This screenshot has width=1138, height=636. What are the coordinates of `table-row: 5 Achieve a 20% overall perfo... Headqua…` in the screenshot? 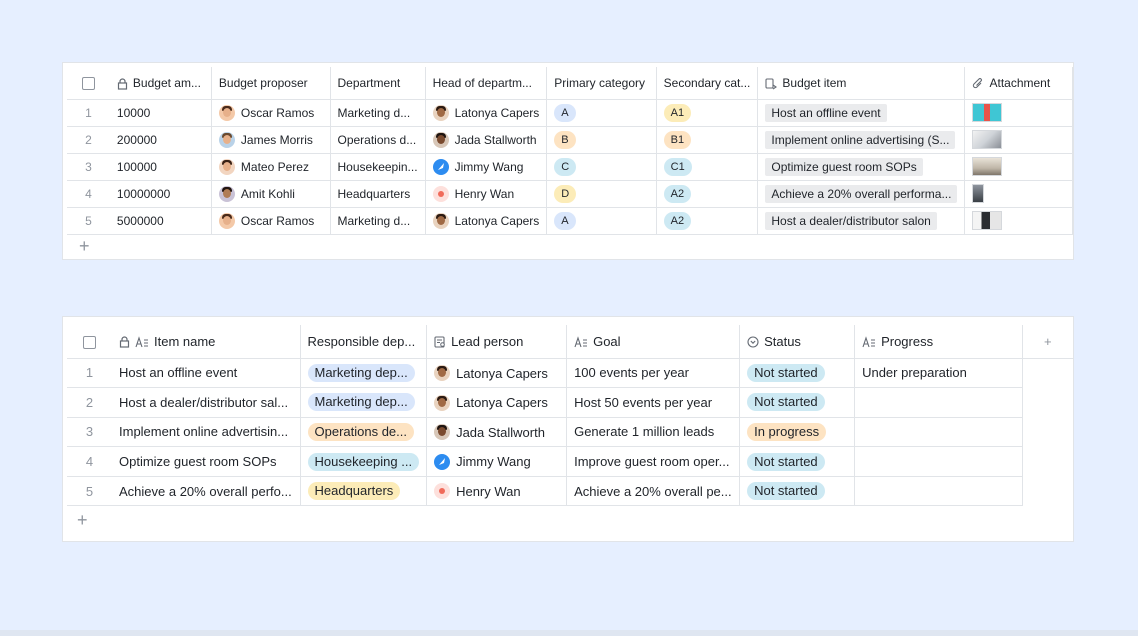 It's located at (570, 491).